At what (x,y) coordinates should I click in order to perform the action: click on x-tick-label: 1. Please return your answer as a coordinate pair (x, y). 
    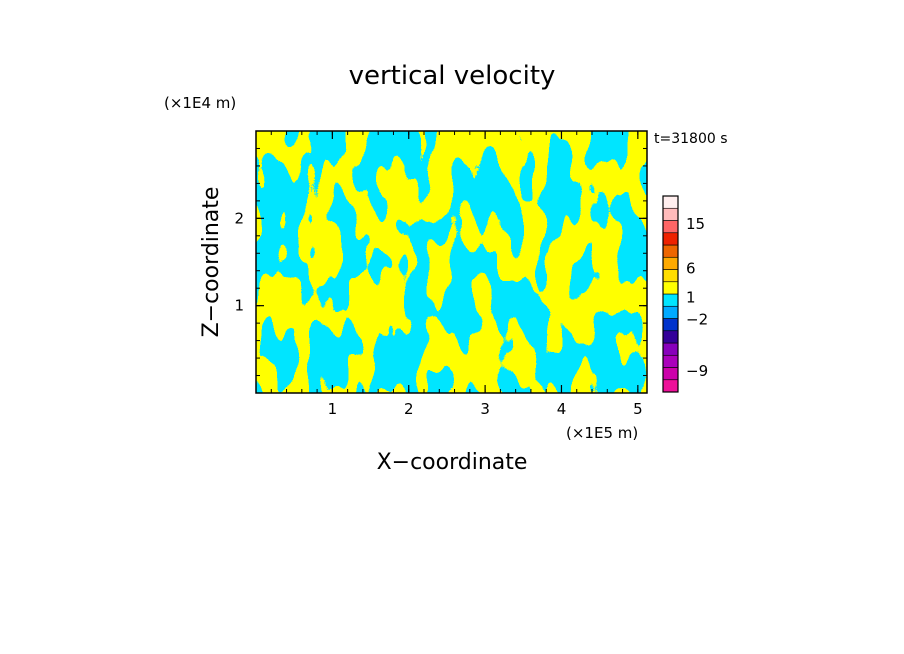
    Looking at the image, I should click on (333, 409).